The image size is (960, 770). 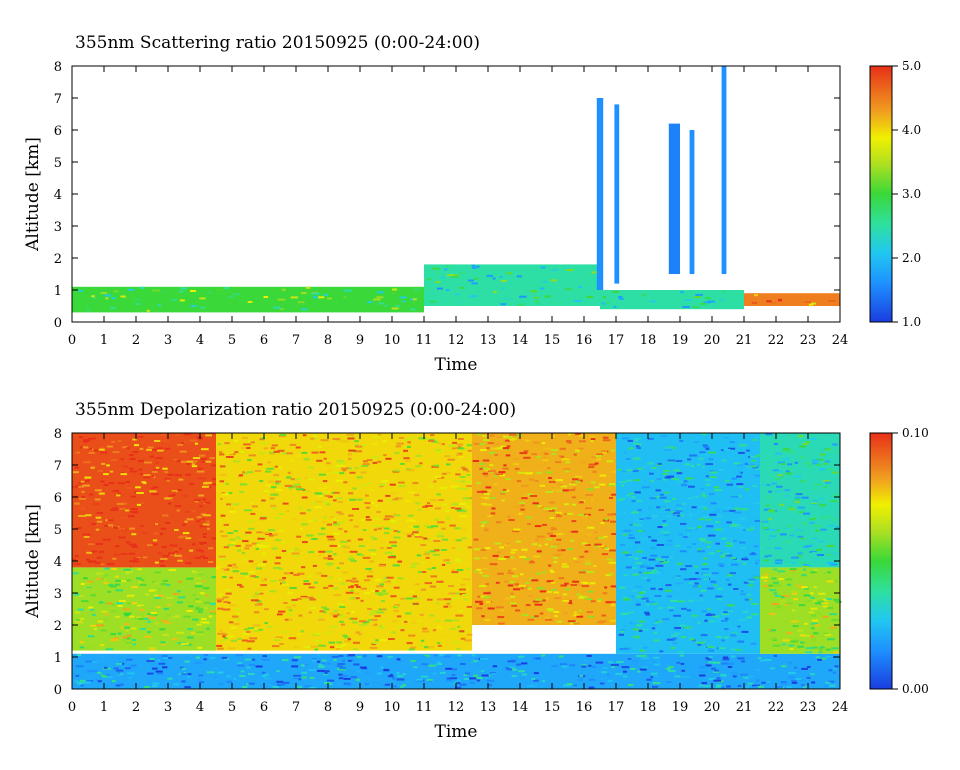 I want to click on depolarization-colorbar-ticks: 0.000.10, so click(x=910, y=561).